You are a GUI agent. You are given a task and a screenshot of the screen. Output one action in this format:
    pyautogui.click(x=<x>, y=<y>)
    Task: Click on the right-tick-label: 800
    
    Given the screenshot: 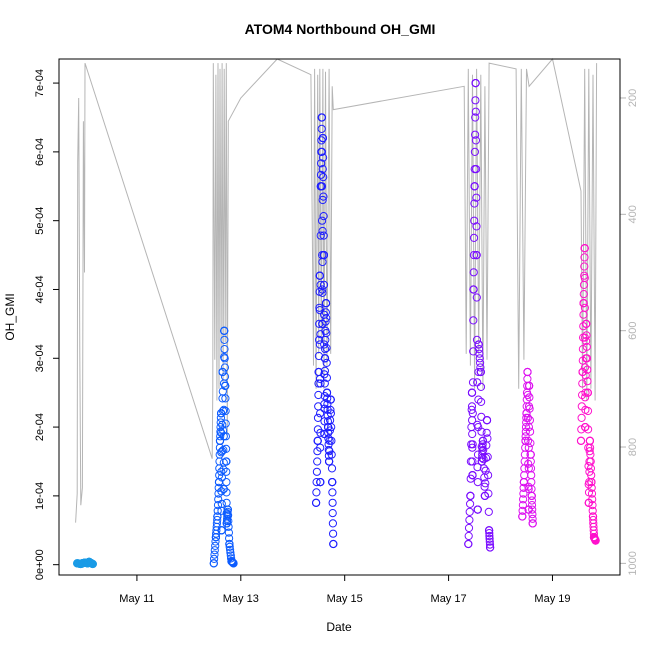 What is the action you would take?
    pyautogui.click(x=633, y=447)
    